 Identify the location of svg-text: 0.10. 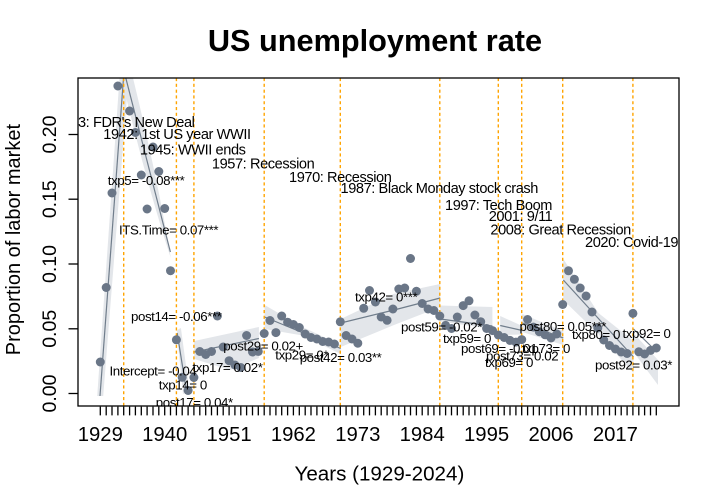
(50, 264).